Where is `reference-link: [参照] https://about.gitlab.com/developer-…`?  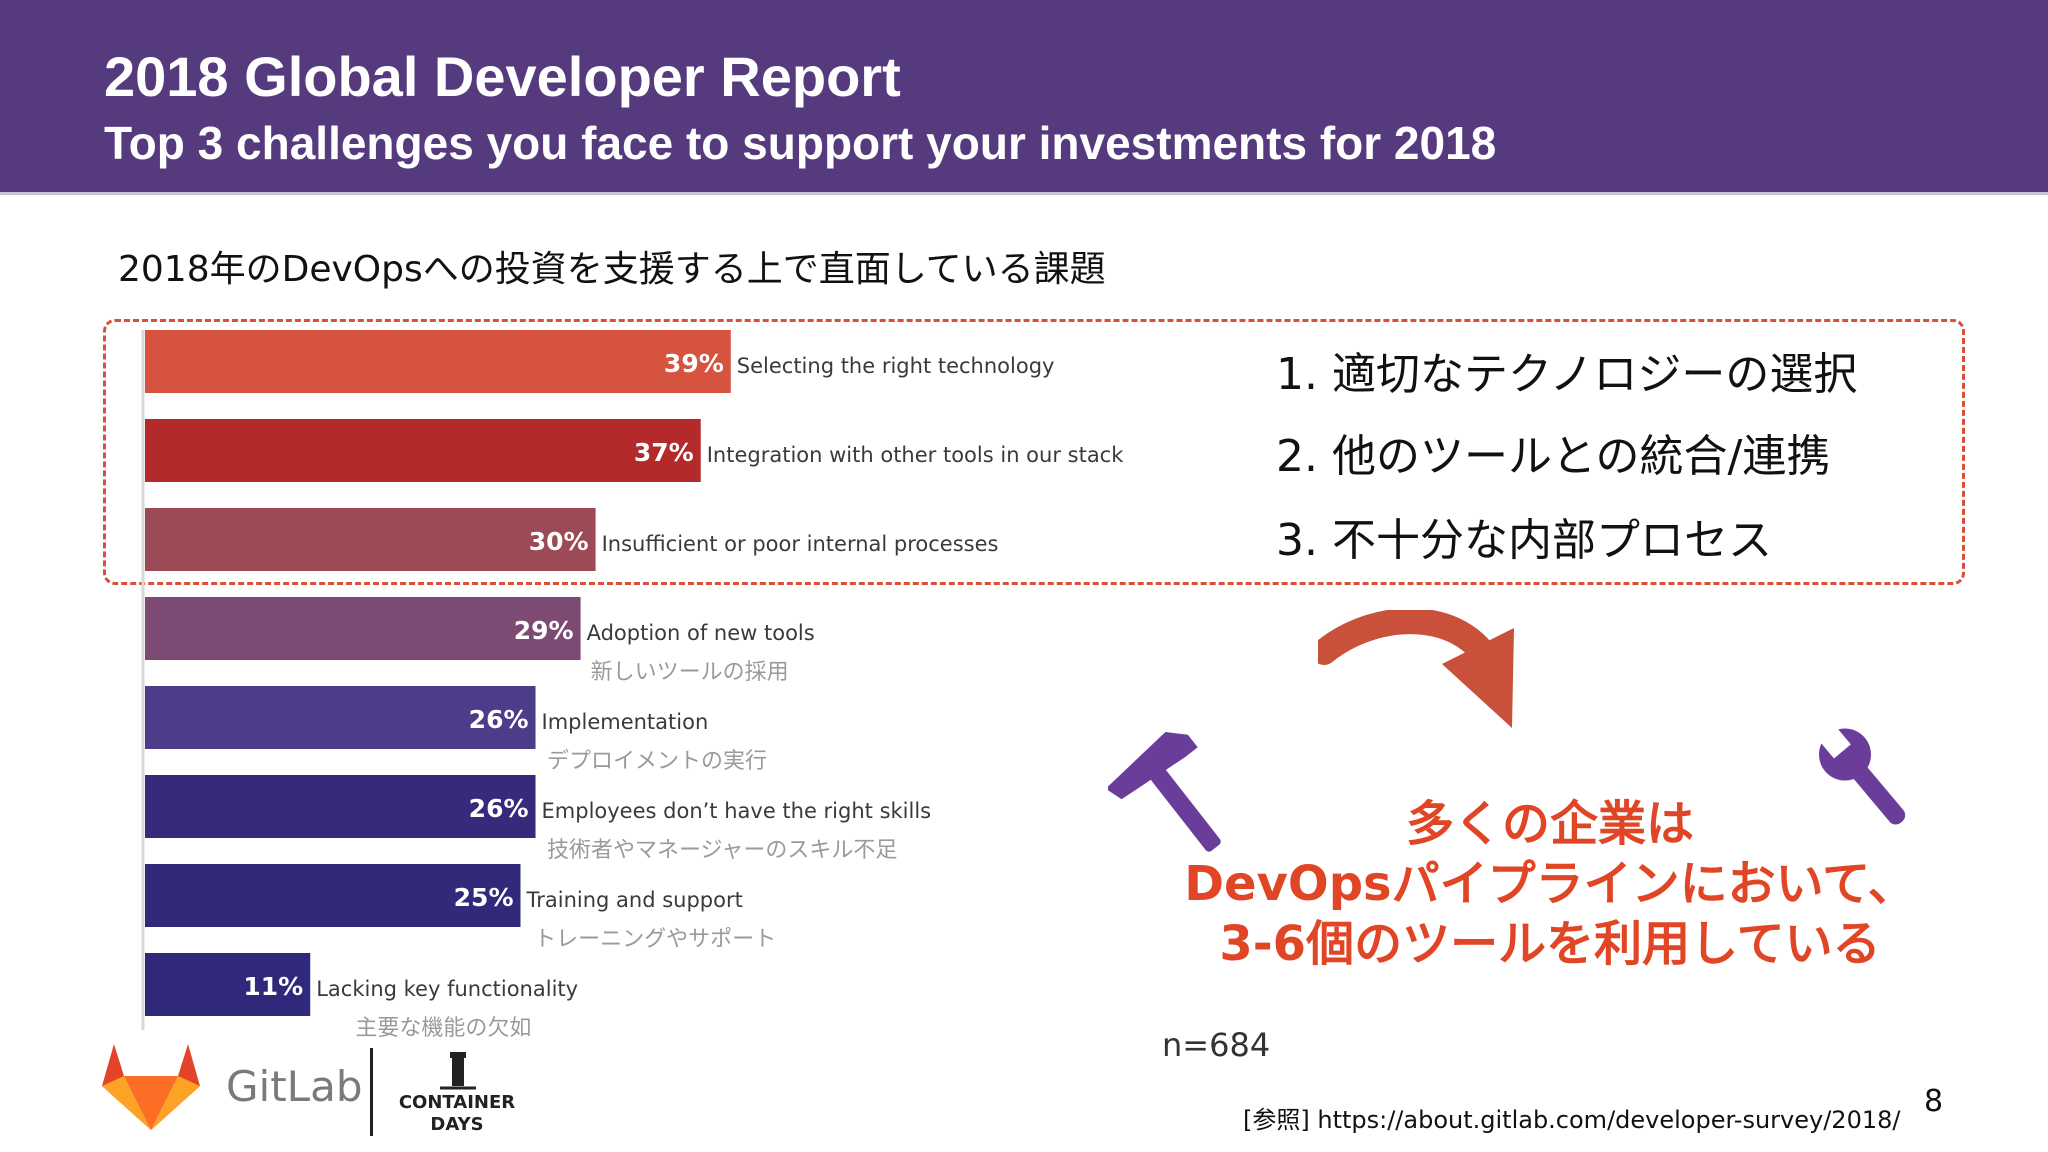 reference-link: [参照] https://about.gitlab.com/developer-… is located at coordinates (1572, 1120).